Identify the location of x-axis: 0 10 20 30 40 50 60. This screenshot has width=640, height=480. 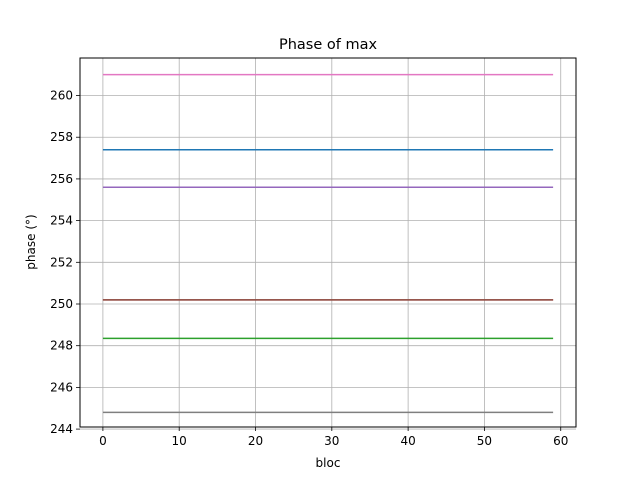
(333, 437).